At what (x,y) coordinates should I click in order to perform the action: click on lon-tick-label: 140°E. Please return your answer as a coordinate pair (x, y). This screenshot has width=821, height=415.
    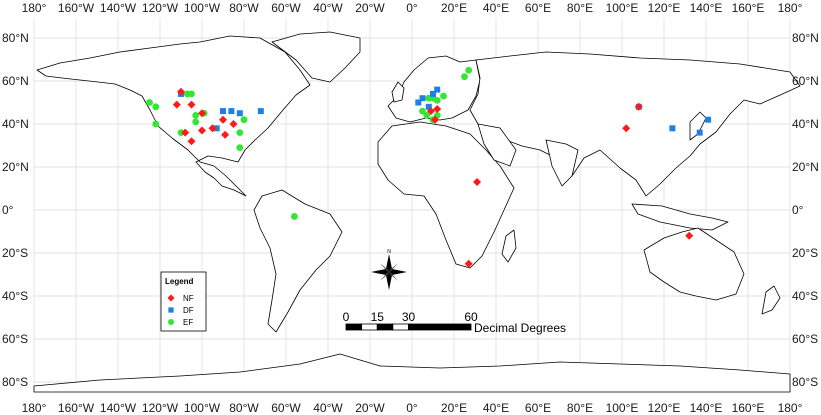
    Looking at the image, I should click on (706, 408).